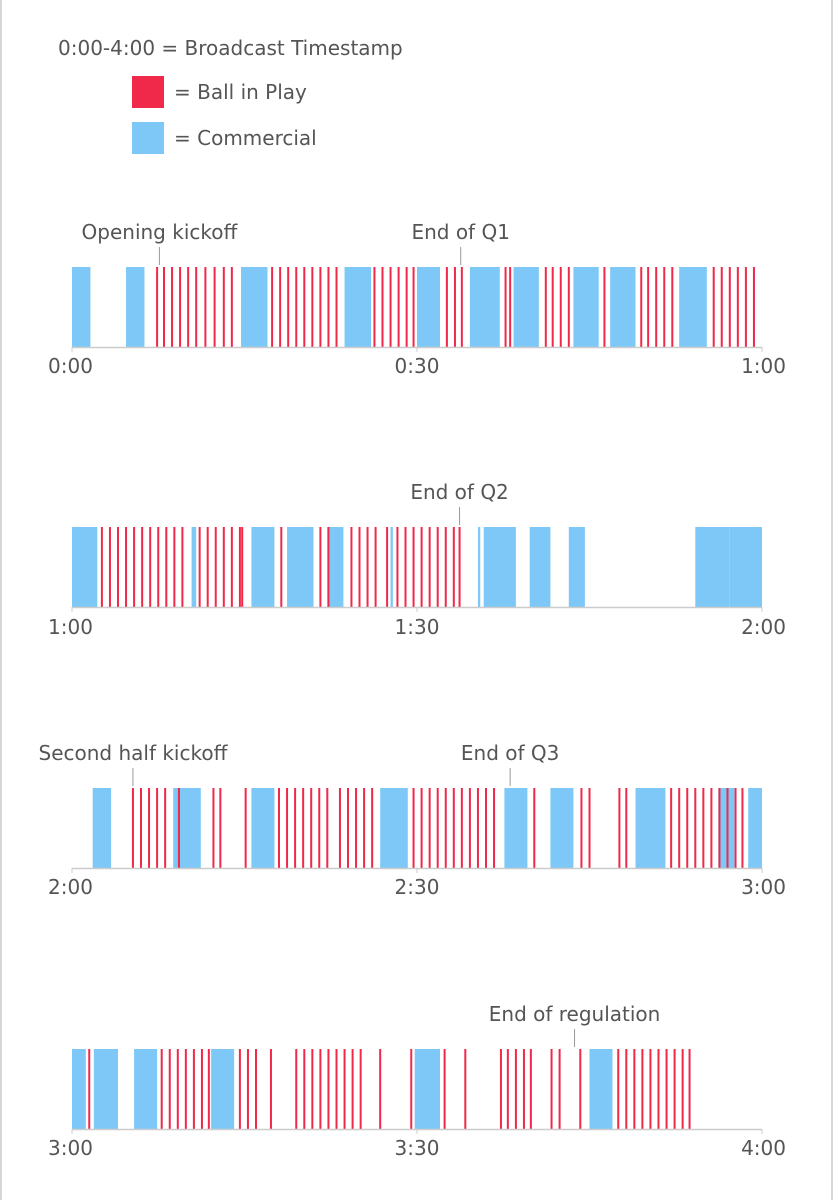  Describe the element at coordinates (148, 138) in the screenshot. I see `commercial-swatch` at that location.